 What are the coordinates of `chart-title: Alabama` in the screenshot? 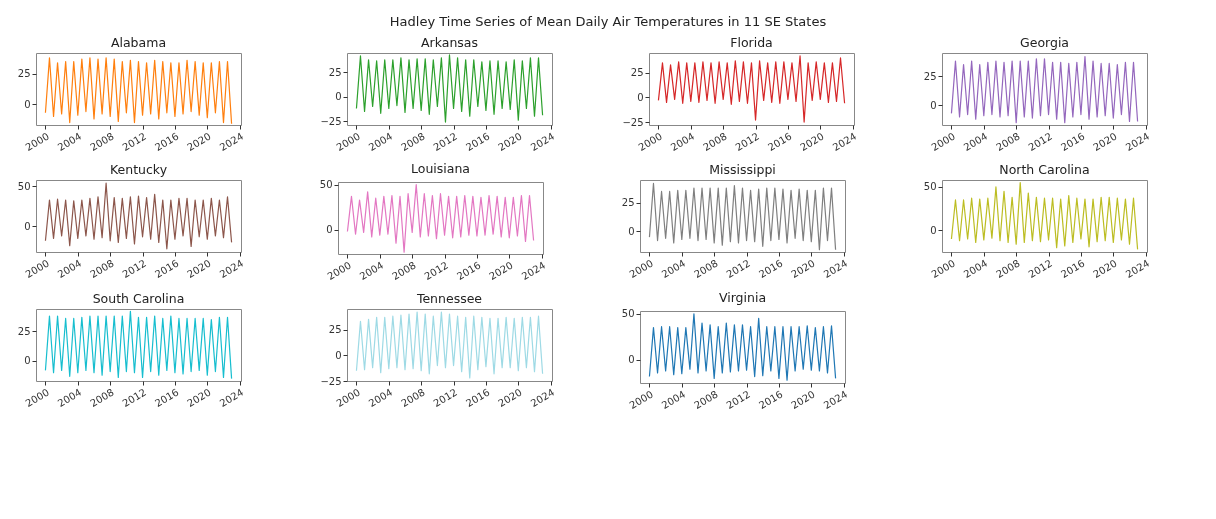 It's located at (138, 42).